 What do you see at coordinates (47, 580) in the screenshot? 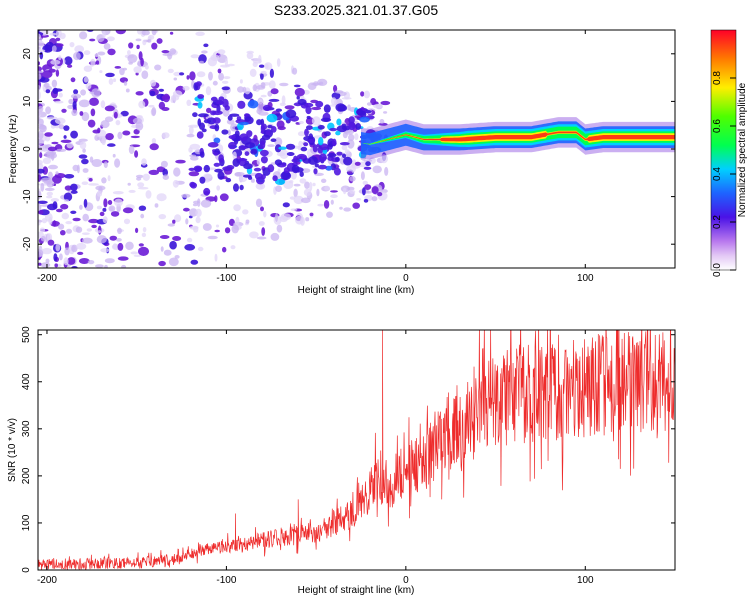
I see `x-tick-label: -200` at bounding box center [47, 580].